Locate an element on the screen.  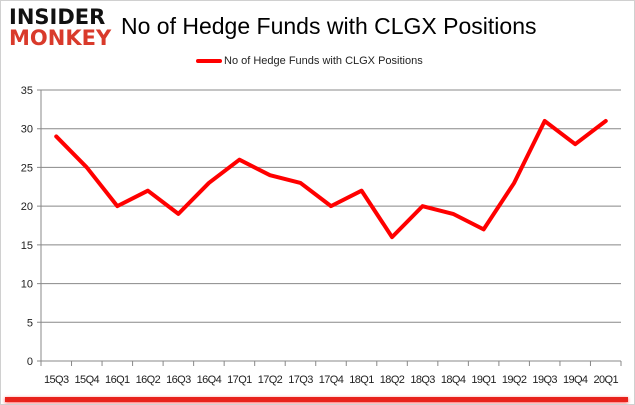
legend-swatch is located at coordinates (209, 61).